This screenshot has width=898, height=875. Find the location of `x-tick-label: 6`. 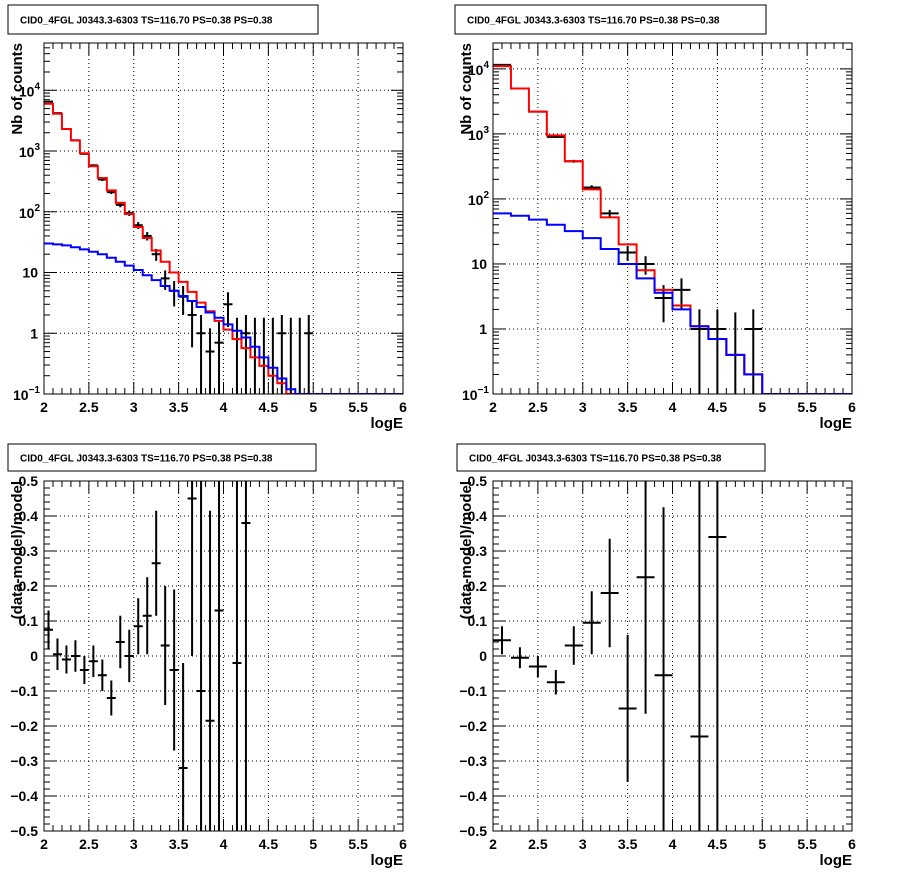

x-tick-label: 6 is located at coordinates (852, 407).